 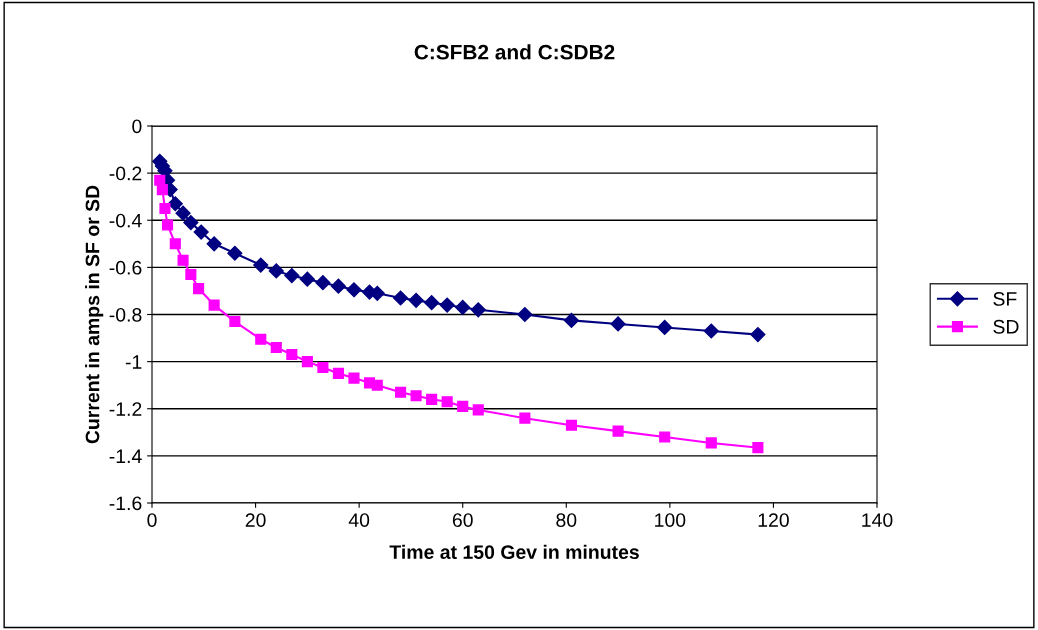 What do you see at coordinates (462, 520) in the screenshot?
I see `x-tick-label: 60` at bounding box center [462, 520].